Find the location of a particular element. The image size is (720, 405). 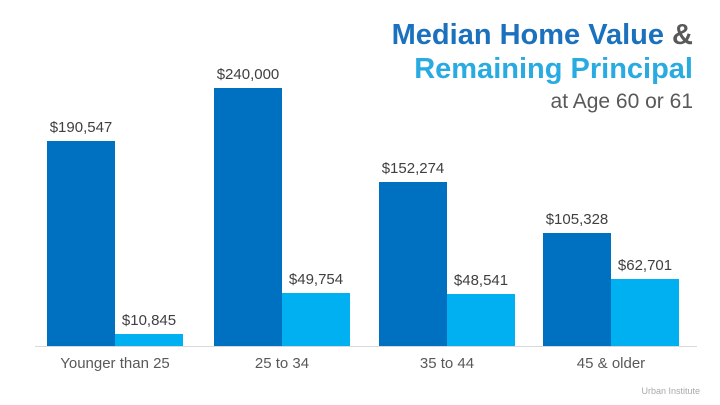

bar-home-value: $190,547 is located at coordinates (81, 232).